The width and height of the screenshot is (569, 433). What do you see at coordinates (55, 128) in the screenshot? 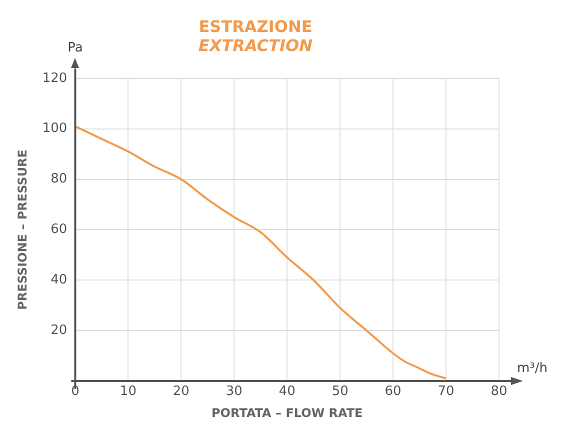
I see `y-tick-label: 100` at bounding box center [55, 128].